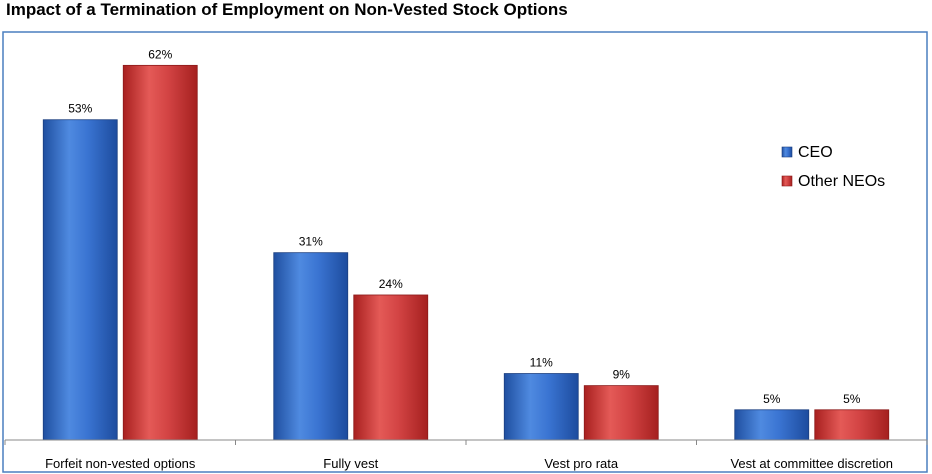 The height and width of the screenshot is (474, 932). What do you see at coordinates (815, 152) in the screenshot?
I see `legend-label: CEO` at bounding box center [815, 152].